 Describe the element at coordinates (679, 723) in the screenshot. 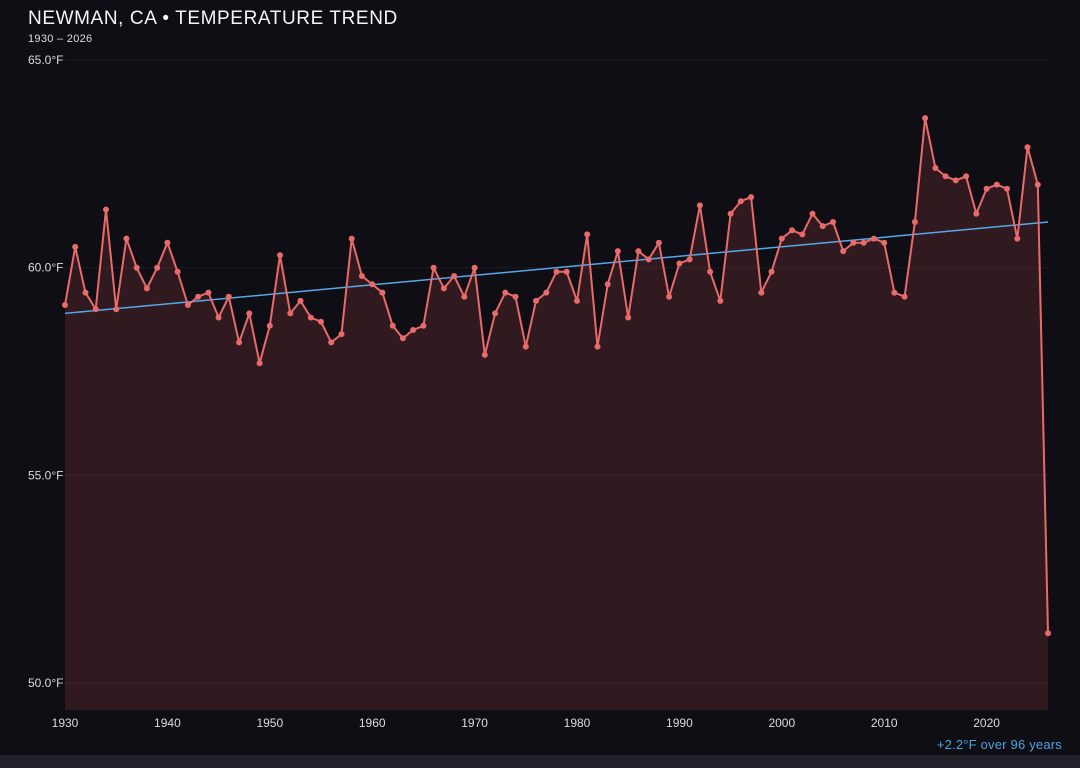

I see `x-tick-label: 1990` at that location.